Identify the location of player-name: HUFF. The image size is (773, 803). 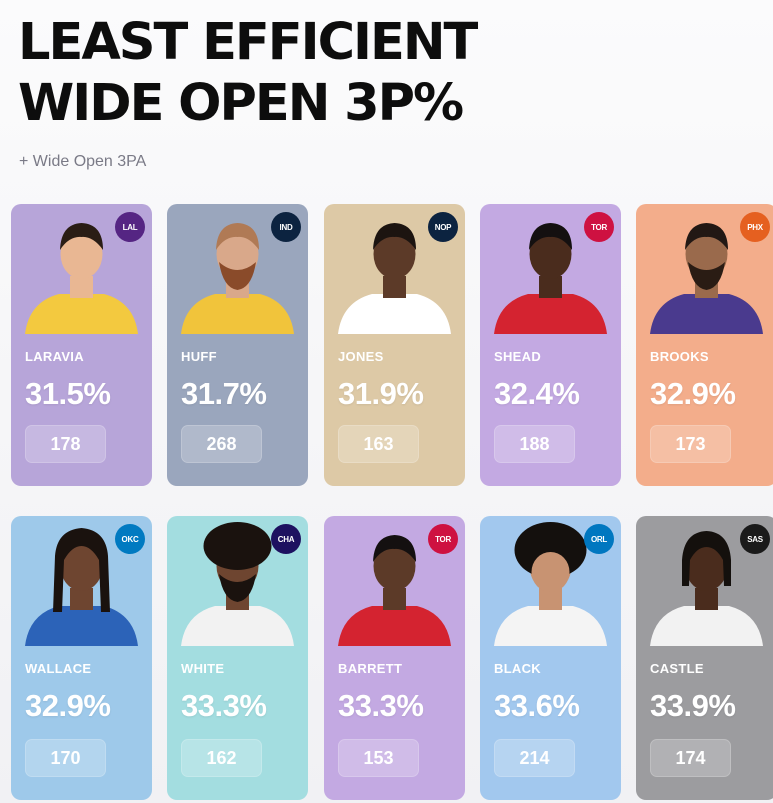
(199, 356).